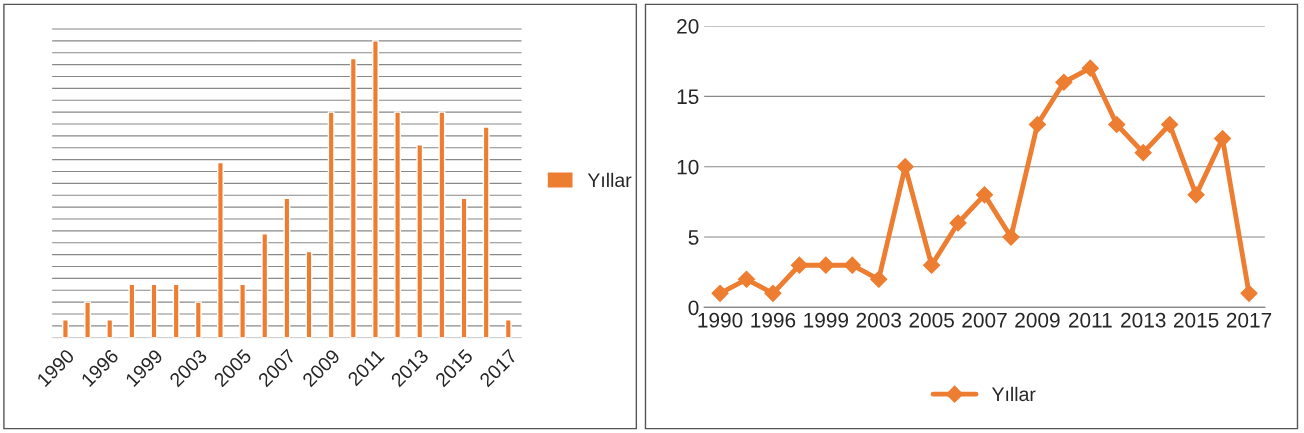  Describe the element at coordinates (931, 320) in the screenshot. I see `x-tick-label: 2005` at that location.